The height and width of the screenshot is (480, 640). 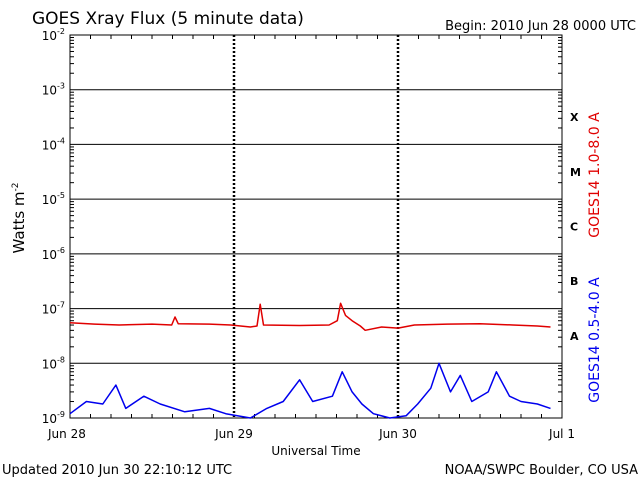 I want to click on y-tick-label: 10⁻⁶, so click(x=53, y=254).